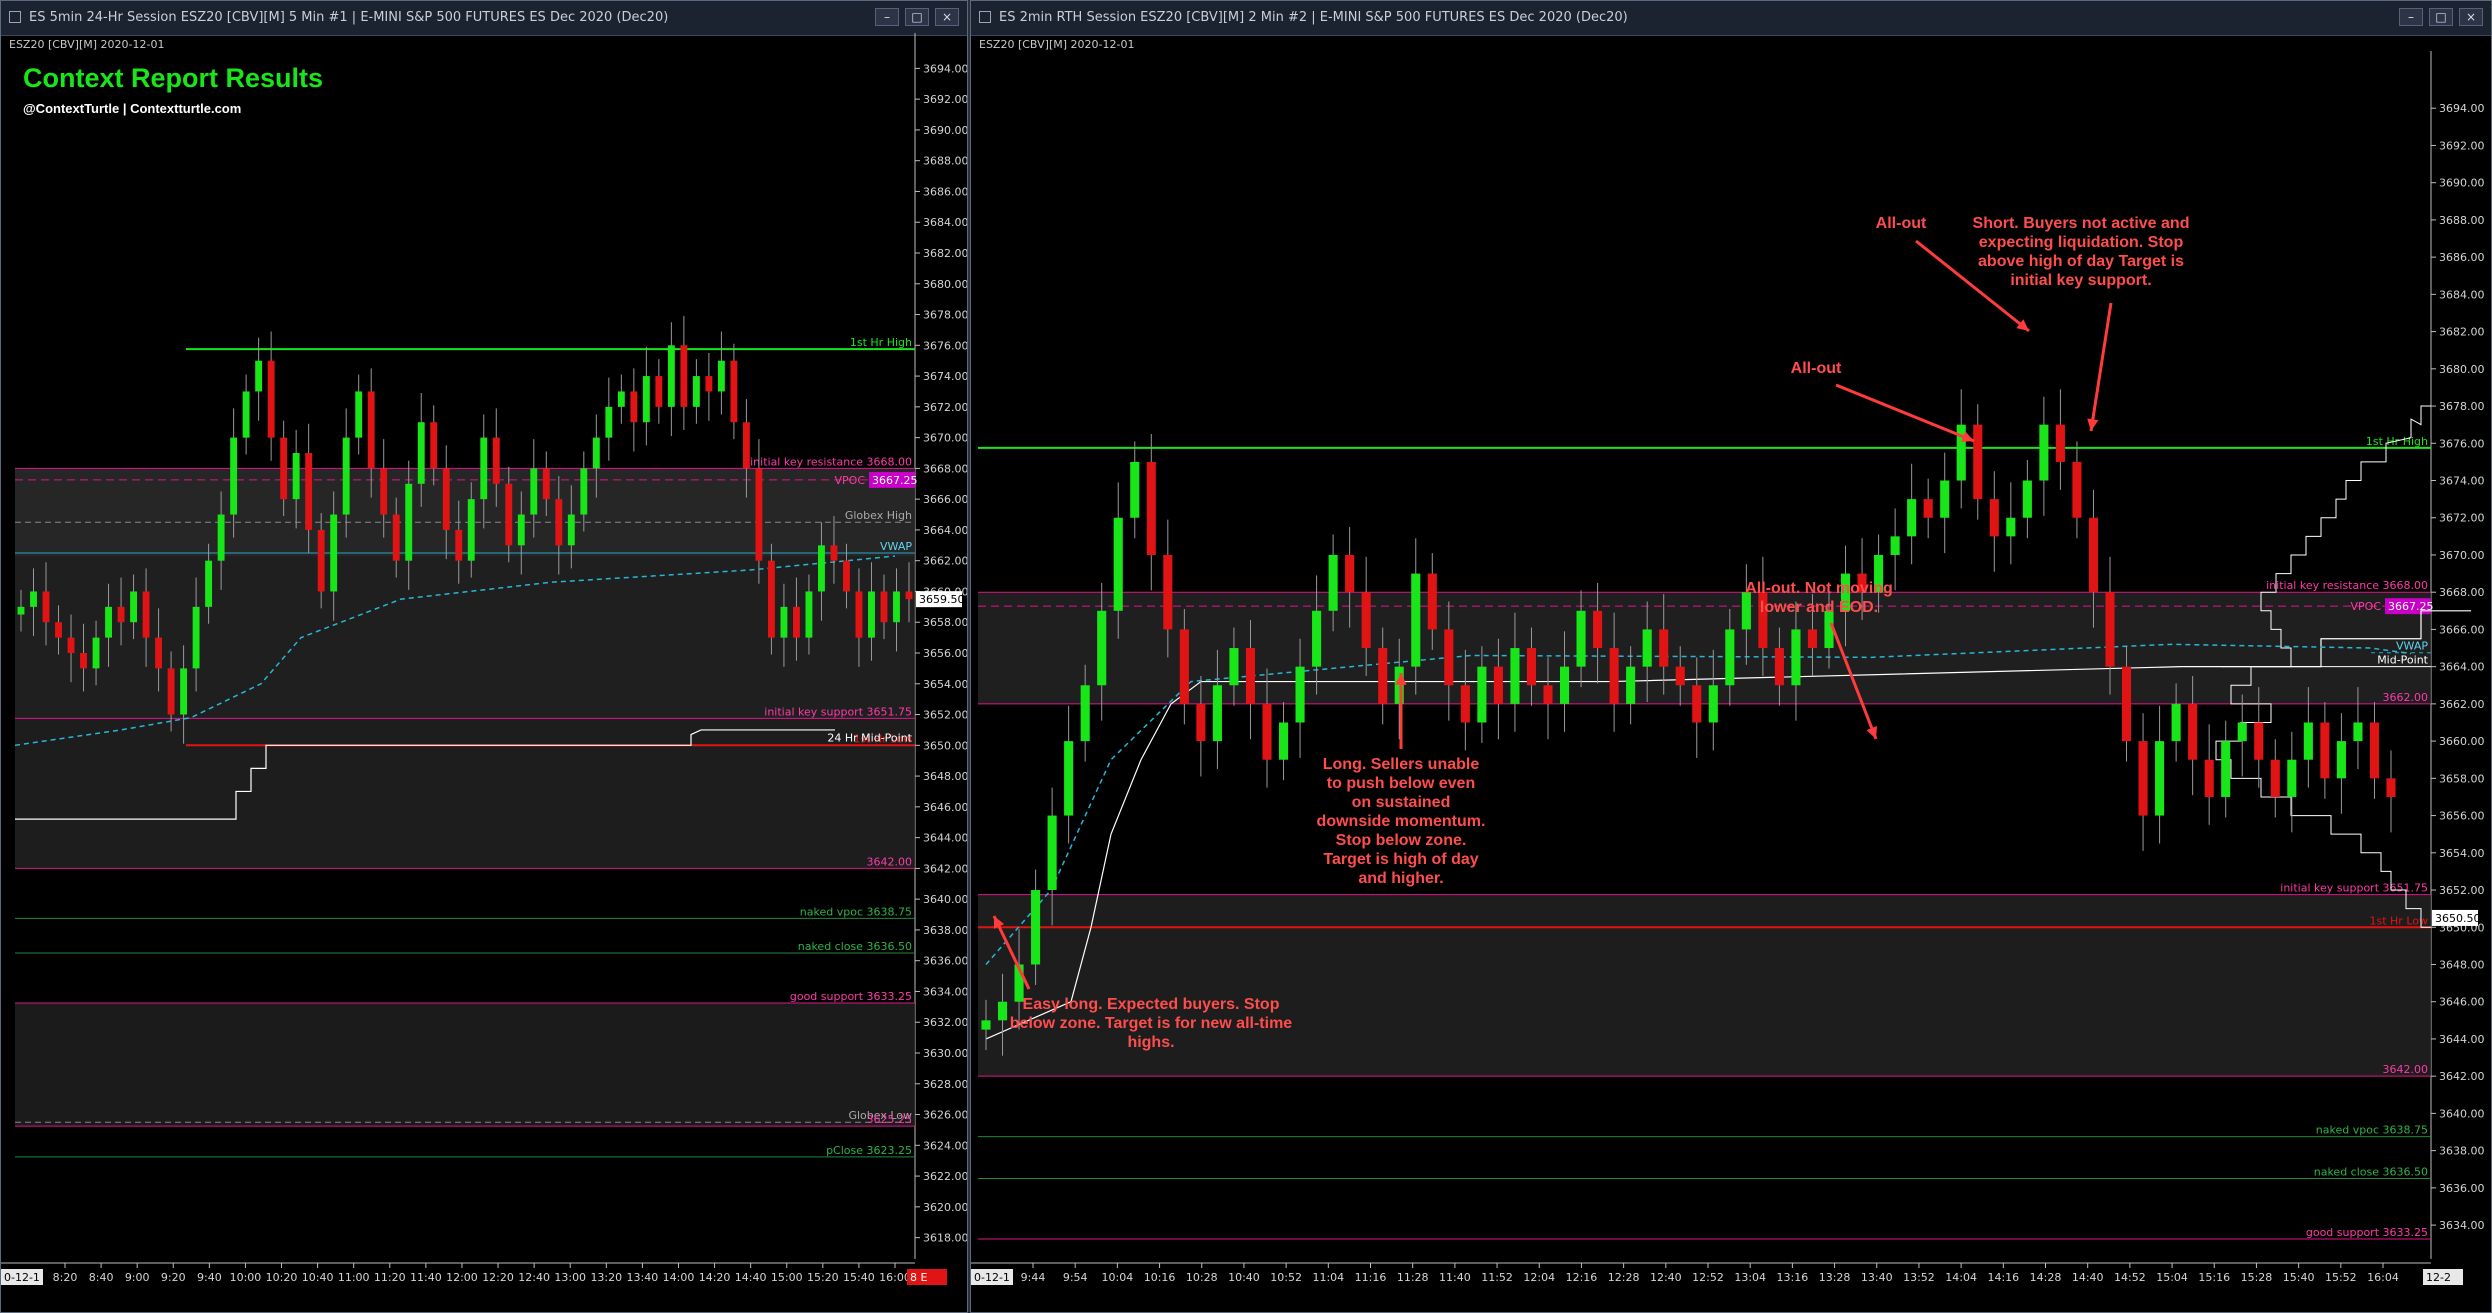 The image size is (2492, 1313). I want to click on price-tick-label: 3662.00, so click(2462, 704).